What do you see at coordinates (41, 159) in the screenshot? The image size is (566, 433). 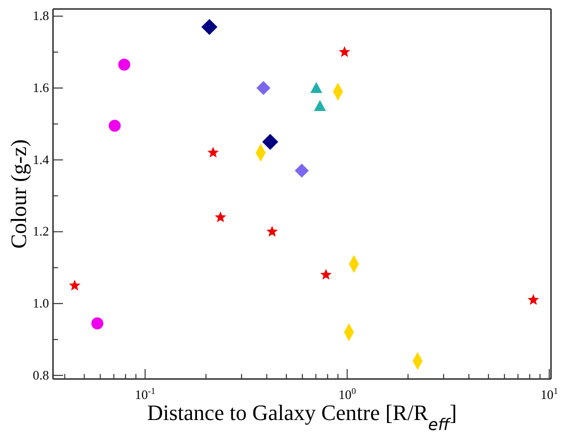 I see `y-tick-label: 1.4` at bounding box center [41, 159].